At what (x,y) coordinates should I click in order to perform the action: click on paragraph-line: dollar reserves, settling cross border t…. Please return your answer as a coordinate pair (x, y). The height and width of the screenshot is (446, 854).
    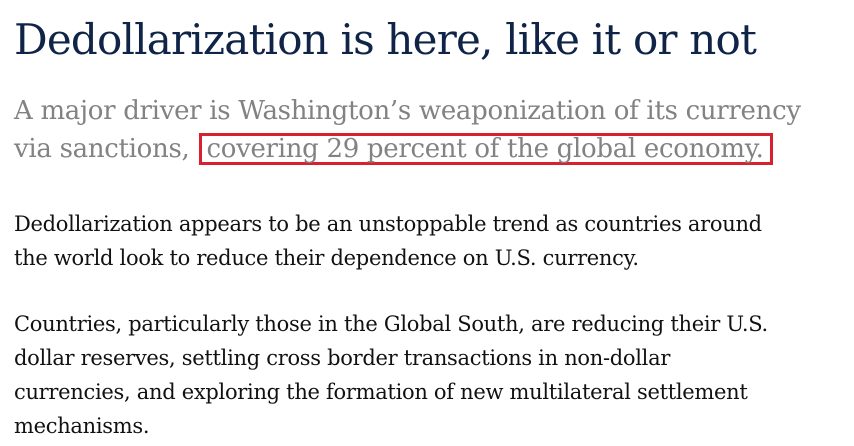
    Looking at the image, I should click on (342, 358).